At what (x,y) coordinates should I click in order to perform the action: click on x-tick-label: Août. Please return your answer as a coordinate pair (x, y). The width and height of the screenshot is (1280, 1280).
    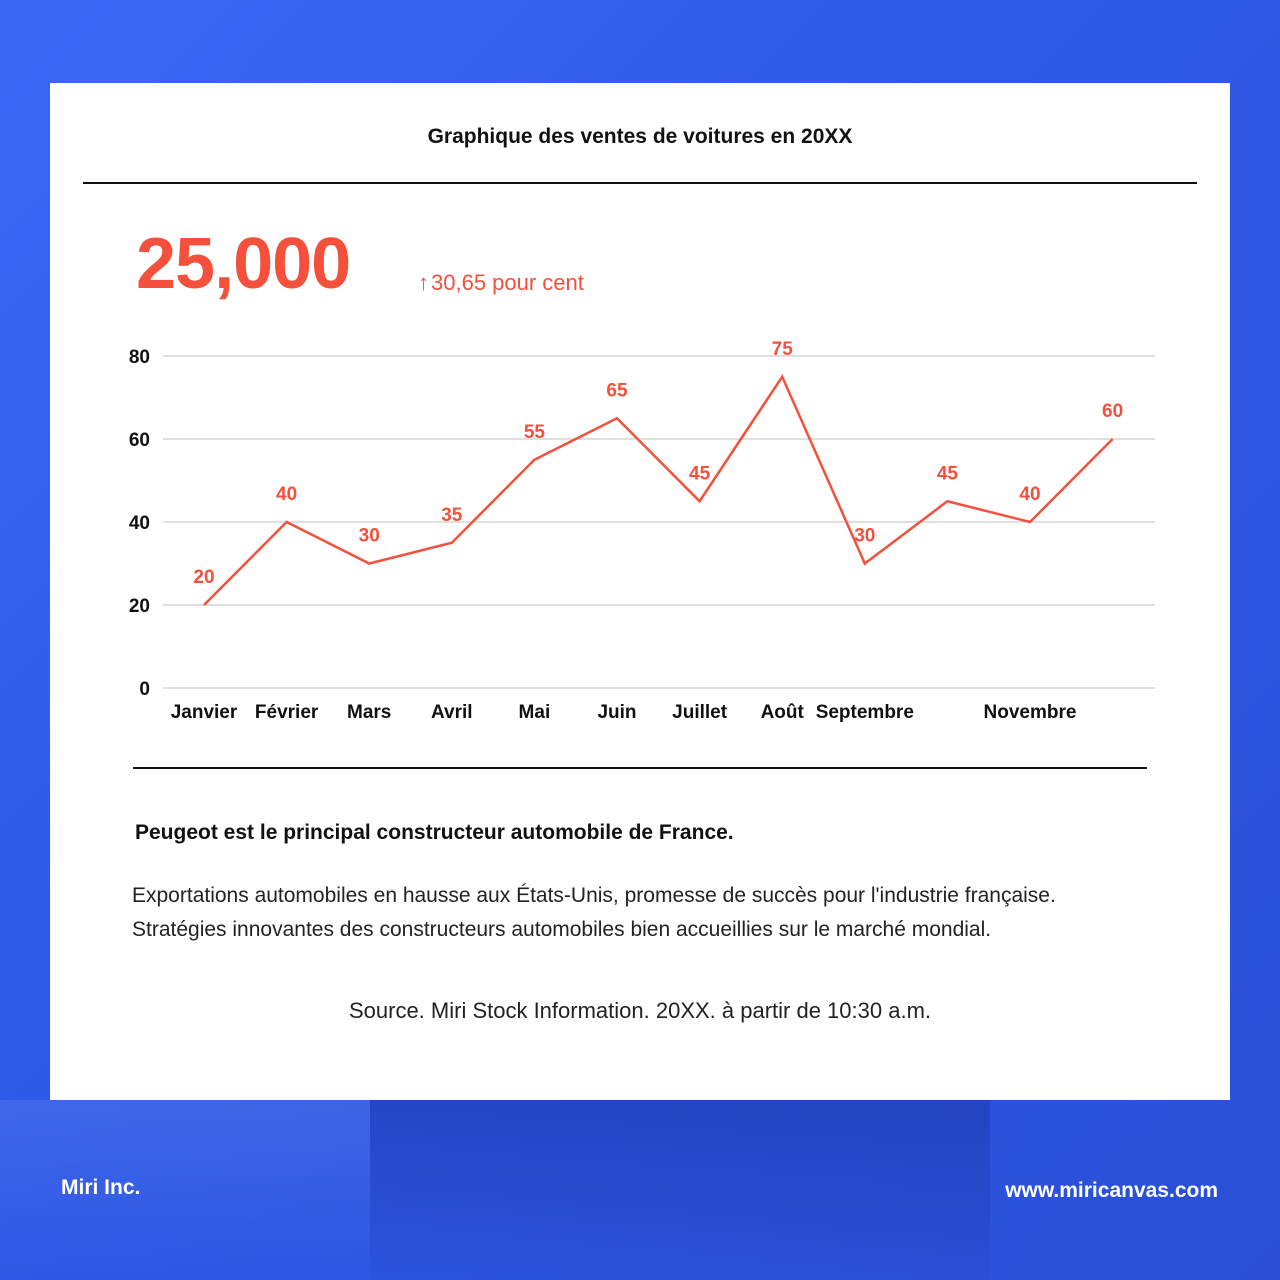
    Looking at the image, I should click on (783, 712).